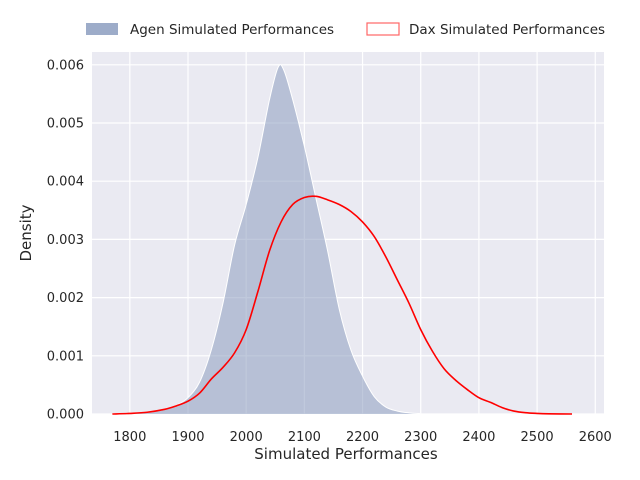  What do you see at coordinates (65, 182) in the screenshot?
I see `y-tick-label: 0.004` at bounding box center [65, 182].